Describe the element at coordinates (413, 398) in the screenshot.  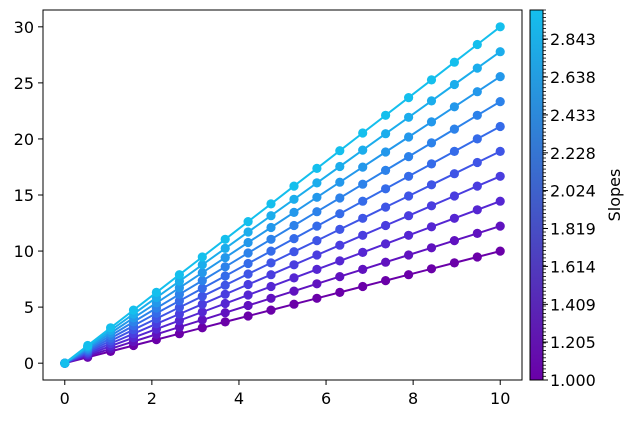
I see `x-tick-label: 8` at that location.